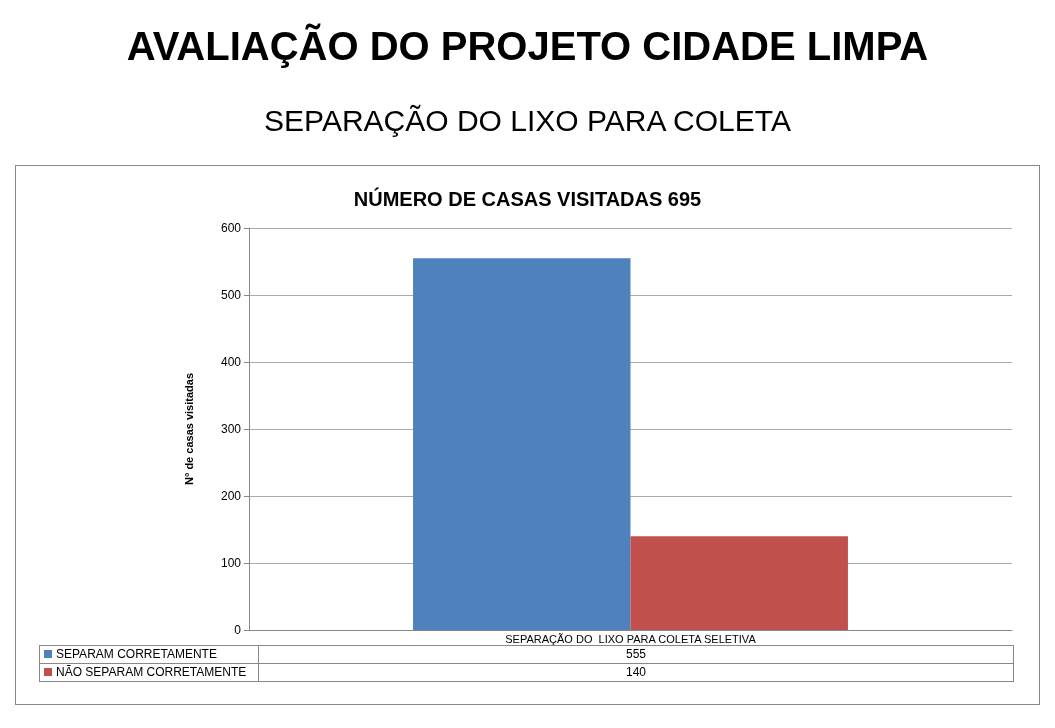 The width and height of the screenshot is (1055, 728). I want to click on chart-title: AVALIAÇÃO DO PROJETO CIDADE LIMPA, so click(527, 46).